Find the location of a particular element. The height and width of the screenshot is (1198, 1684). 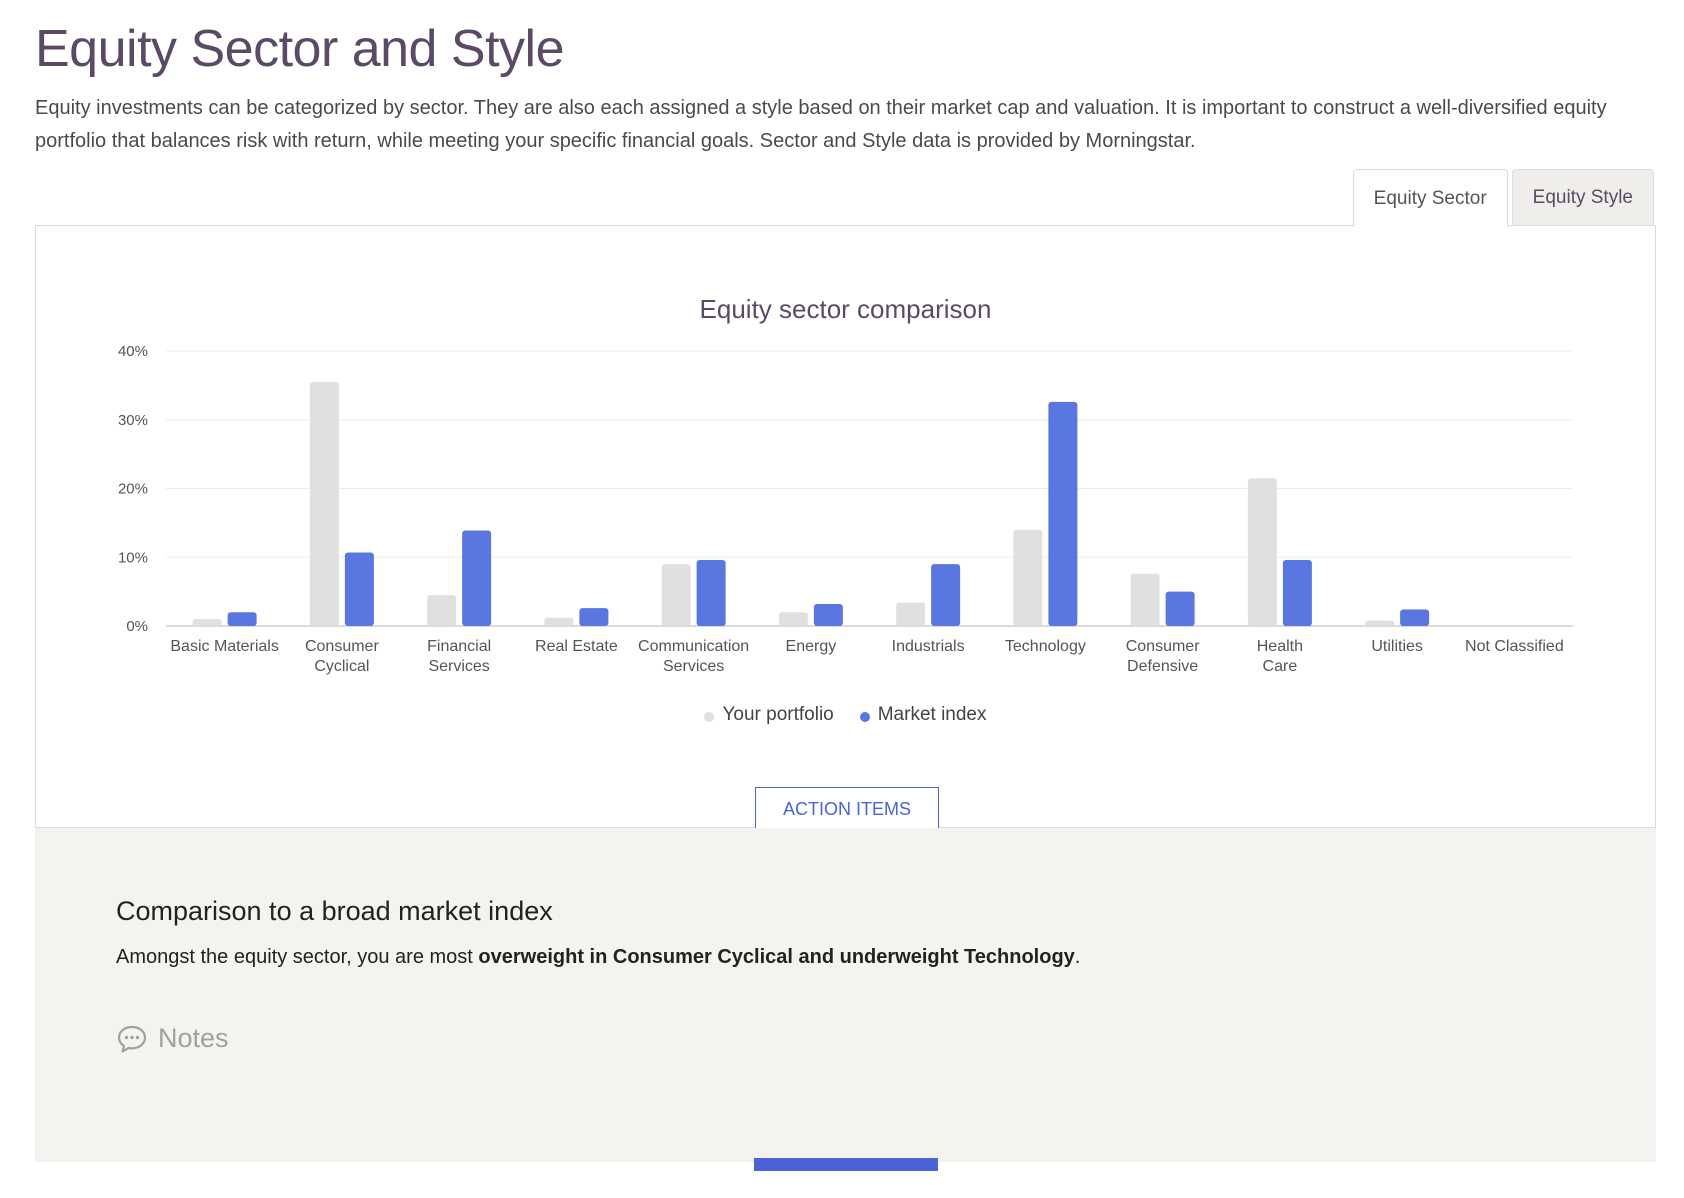

x-category-label: Consumer Defensive is located at coordinates (1163, 656).